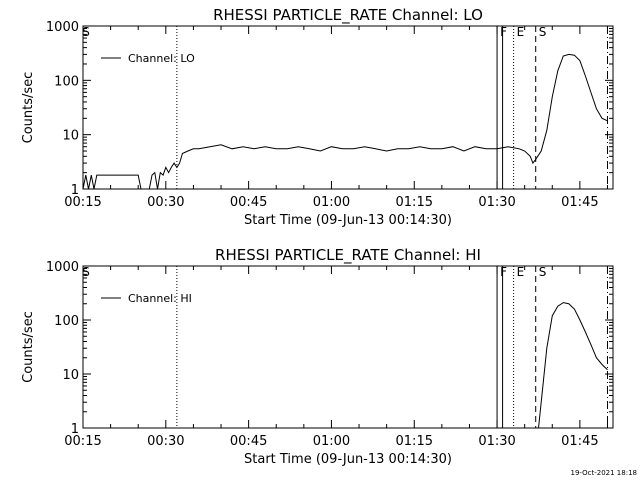  Describe the element at coordinates (160, 298) in the screenshot. I see `legend-label: Channel: HI` at that location.